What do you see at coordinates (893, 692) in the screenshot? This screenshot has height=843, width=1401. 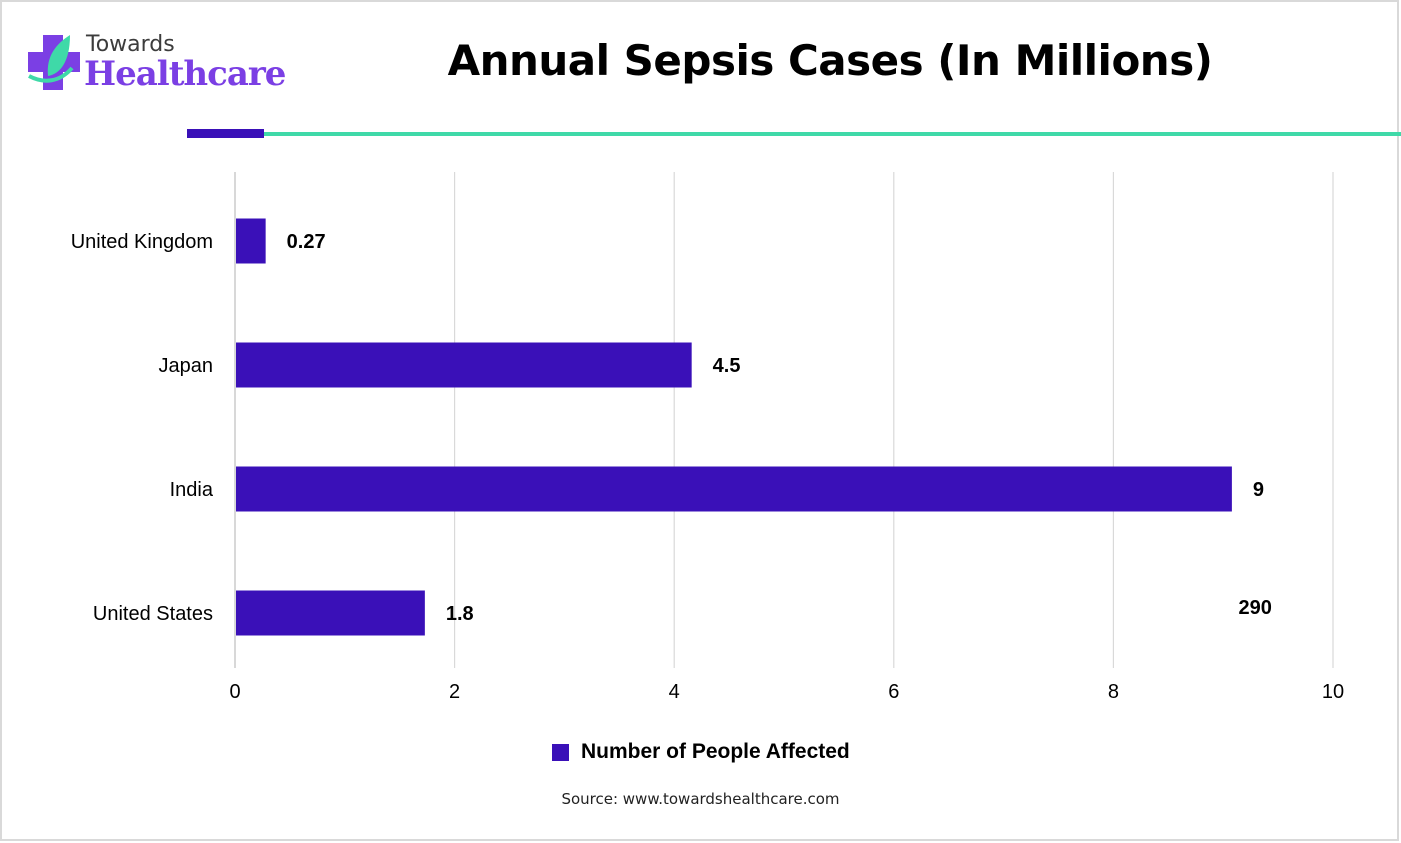 I see `x-tick-label: 6` at bounding box center [893, 692].